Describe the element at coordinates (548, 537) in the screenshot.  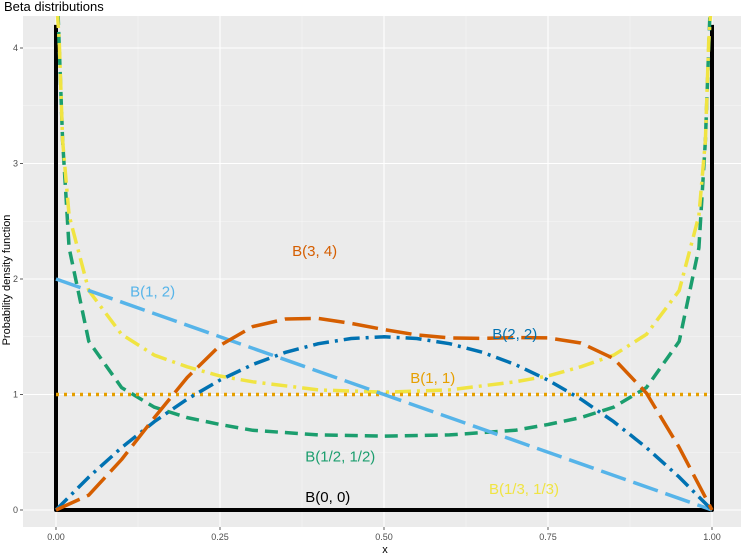
I see `x-tick-label-3: 0.75` at that location.